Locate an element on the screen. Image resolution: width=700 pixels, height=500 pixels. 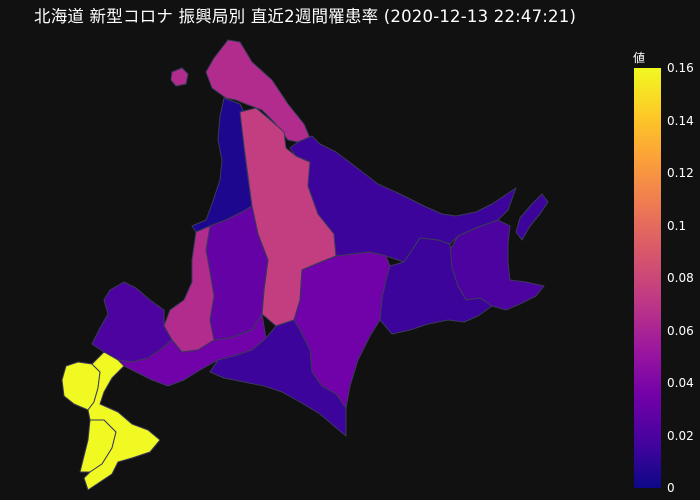
colorbar-title: 値 is located at coordinates (639, 58).